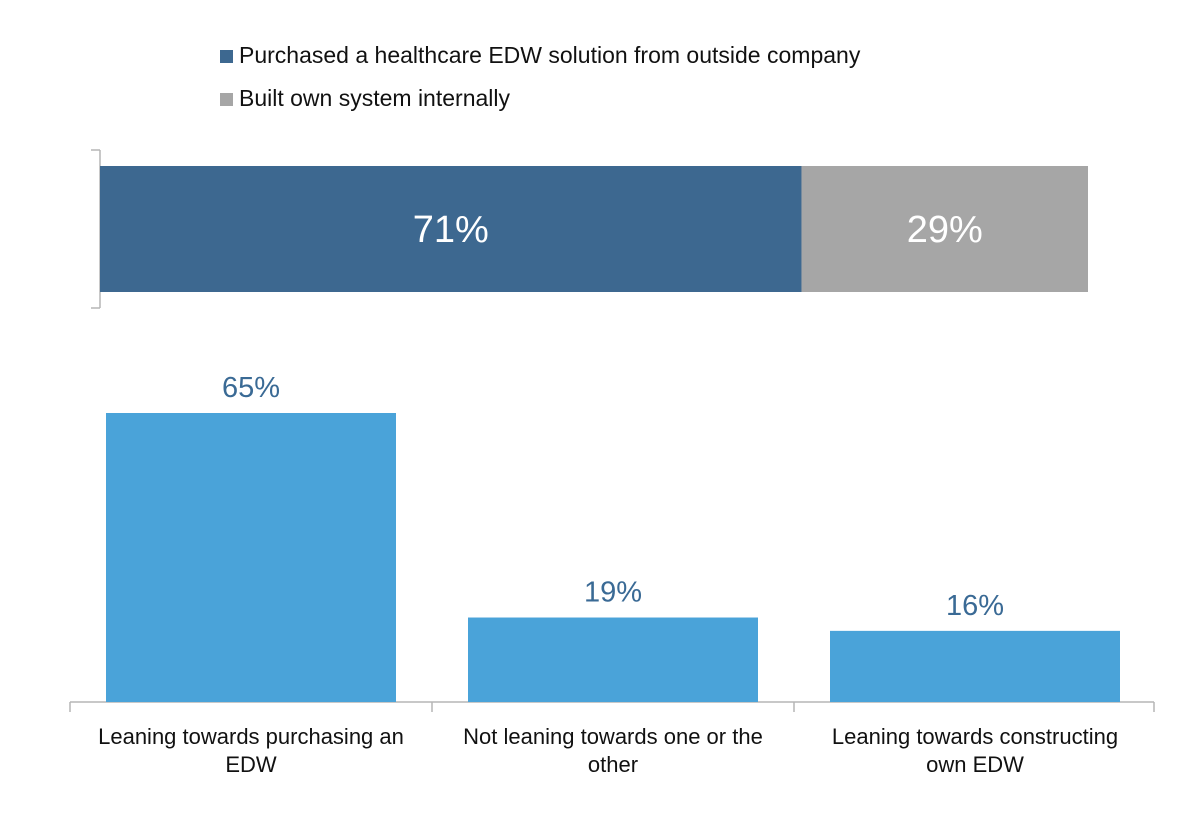 The image size is (1200, 825). Describe the element at coordinates (374, 98) in the screenshot. I see `legend-label-2: Built own system internally` at that location.